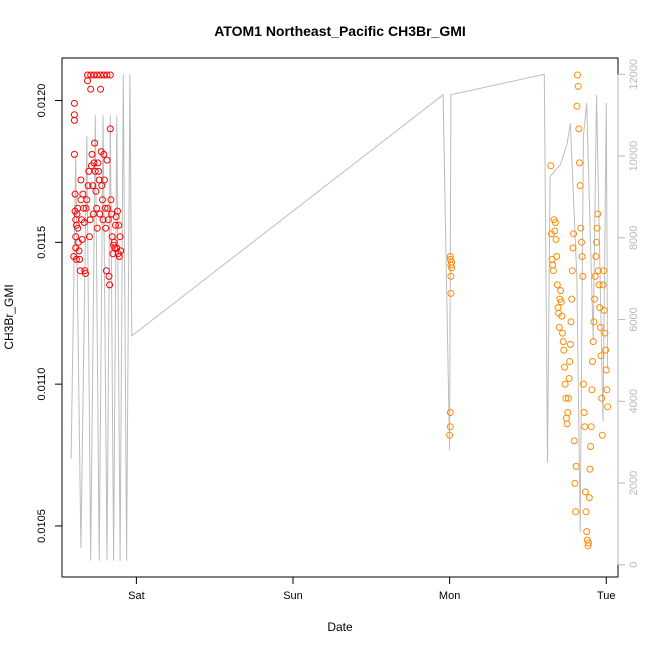 This screenshot has width=650, height=650. Describe the element at coordinates (136, 596) in the screenshot. I see `x-tick-label: Sat` at that location.